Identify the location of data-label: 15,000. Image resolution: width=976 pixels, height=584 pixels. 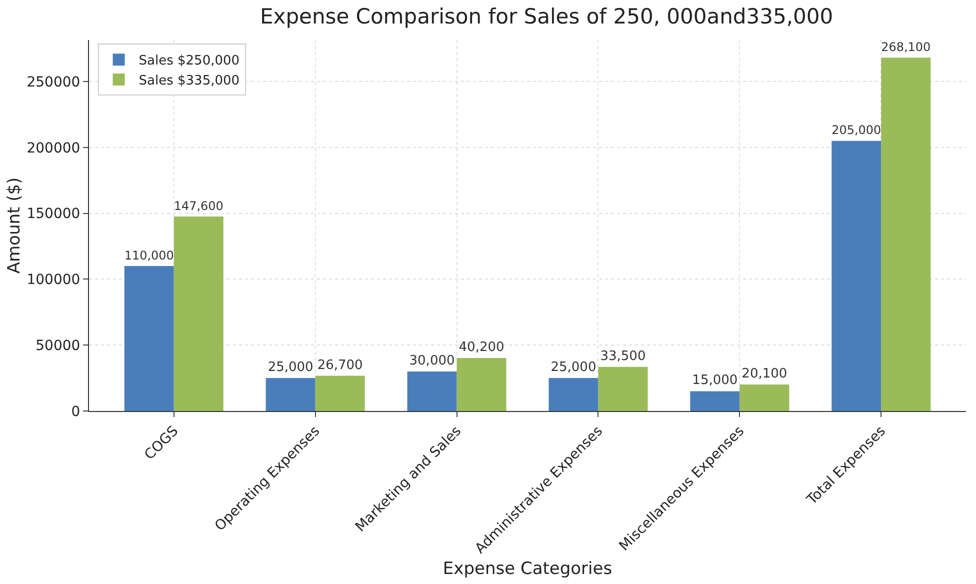
(715, 380).